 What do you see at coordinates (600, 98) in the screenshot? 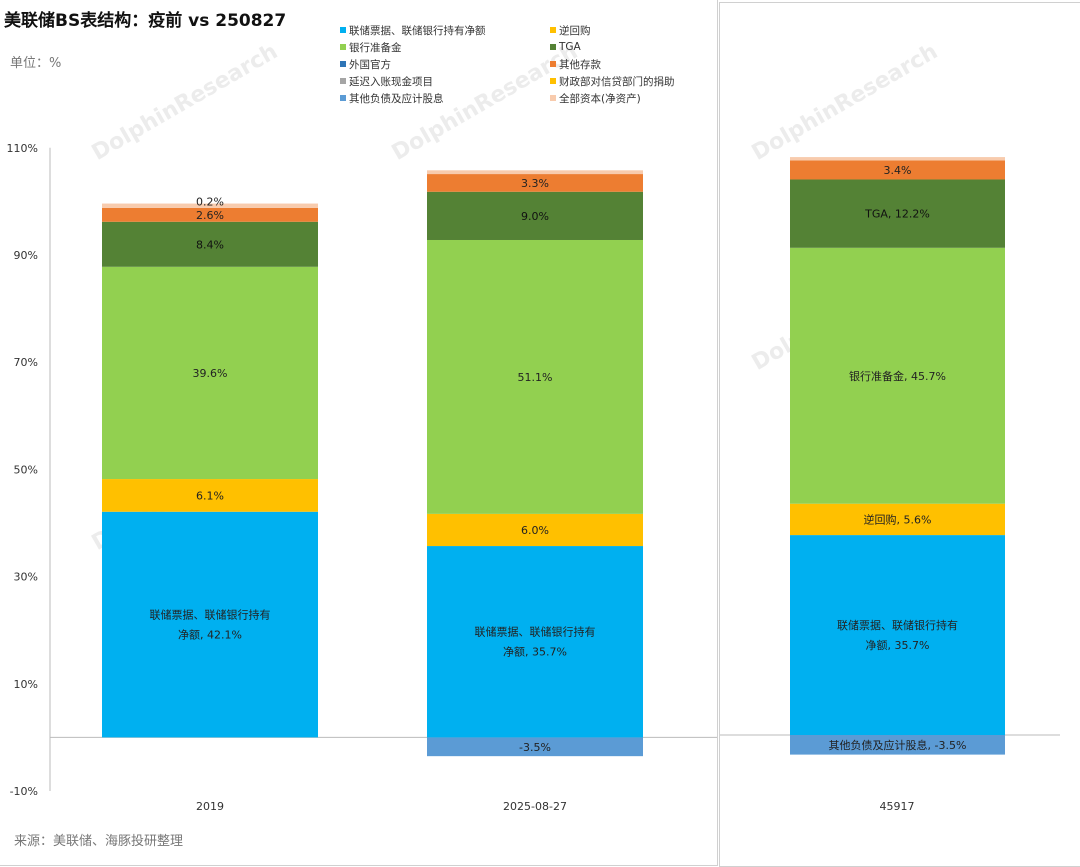
I see `legend-label: 全部资本(净资产)` at bounding box center [600, 98].